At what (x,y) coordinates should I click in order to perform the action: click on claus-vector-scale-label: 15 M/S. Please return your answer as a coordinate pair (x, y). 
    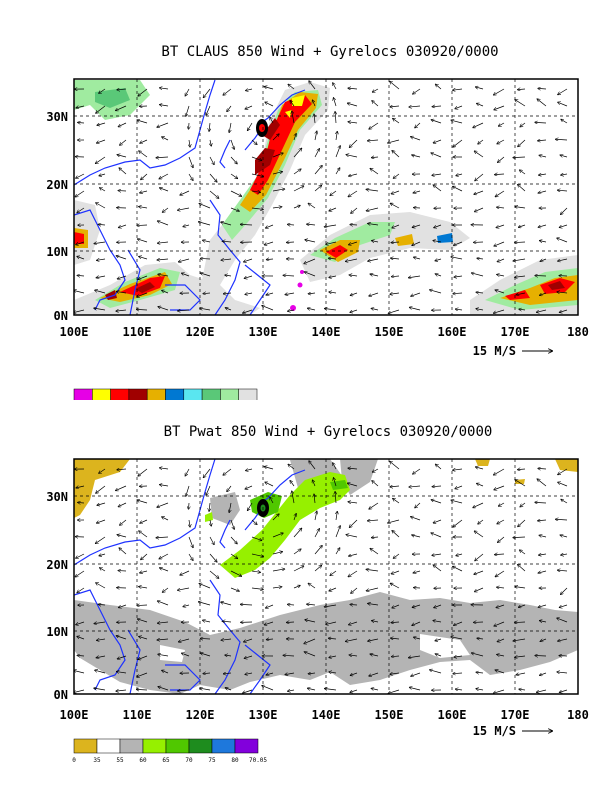
    Looking at the image, I should click on (494, 351).